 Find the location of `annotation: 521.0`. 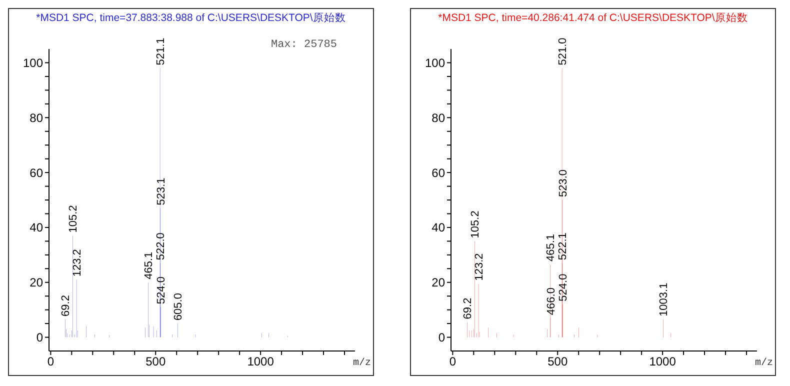

annotation: 521.0 is located at coordinates (562, 52).